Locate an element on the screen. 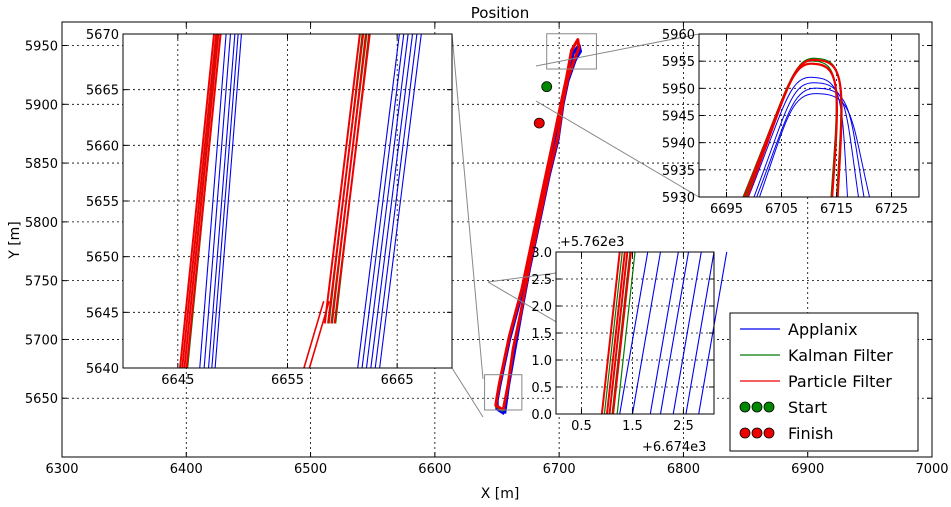 The width and height of the screenshot is (951, 507). inset-left-ytick-label: 5670 is located at coordinates (102, 35).